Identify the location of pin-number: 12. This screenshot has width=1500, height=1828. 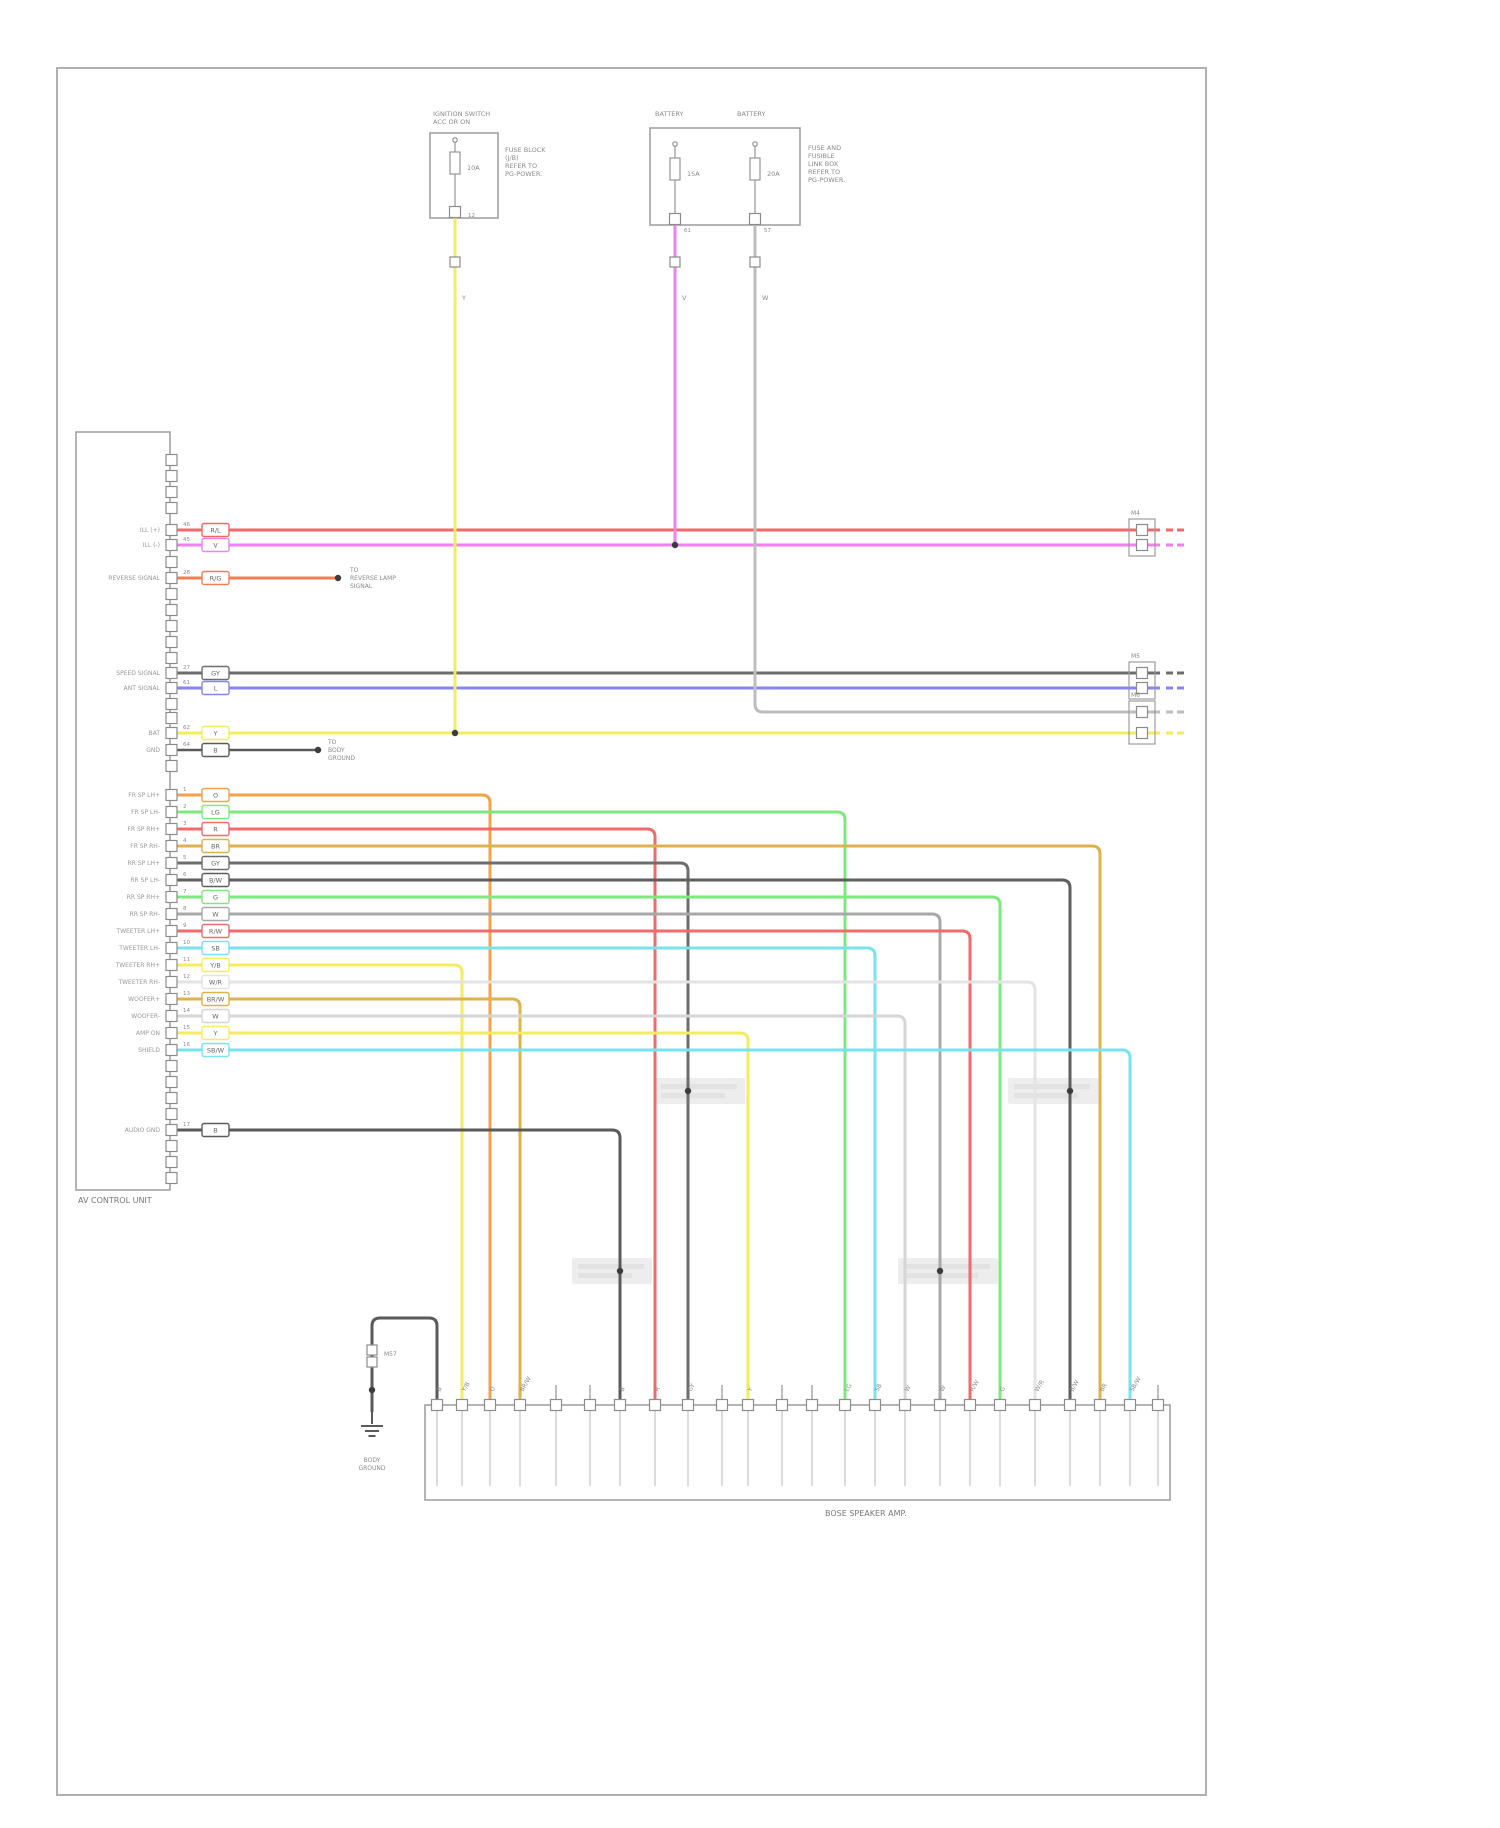
(186, 977).